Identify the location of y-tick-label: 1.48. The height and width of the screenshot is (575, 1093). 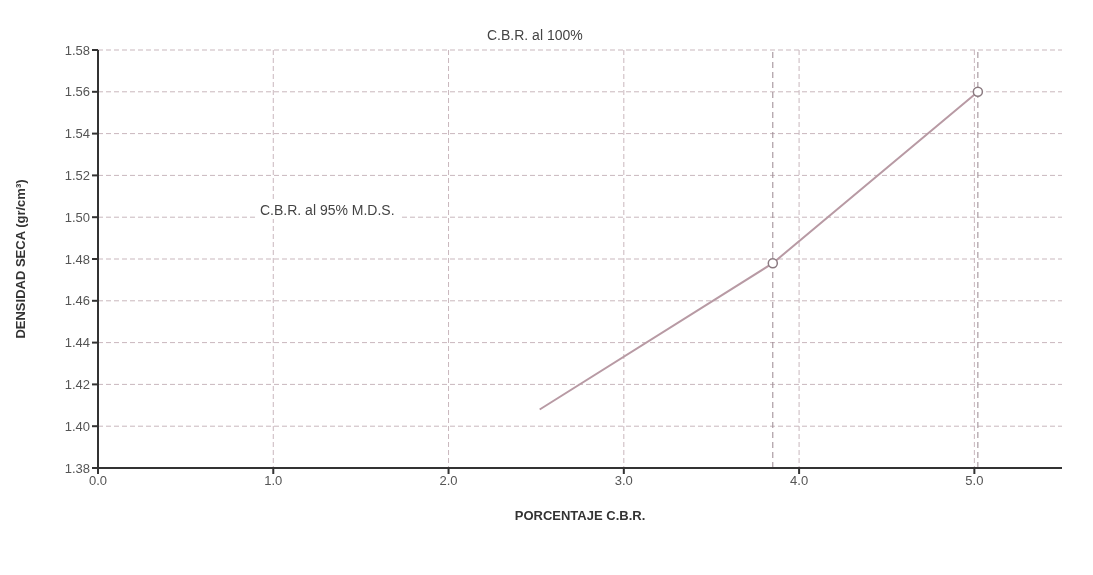
(77, 259).